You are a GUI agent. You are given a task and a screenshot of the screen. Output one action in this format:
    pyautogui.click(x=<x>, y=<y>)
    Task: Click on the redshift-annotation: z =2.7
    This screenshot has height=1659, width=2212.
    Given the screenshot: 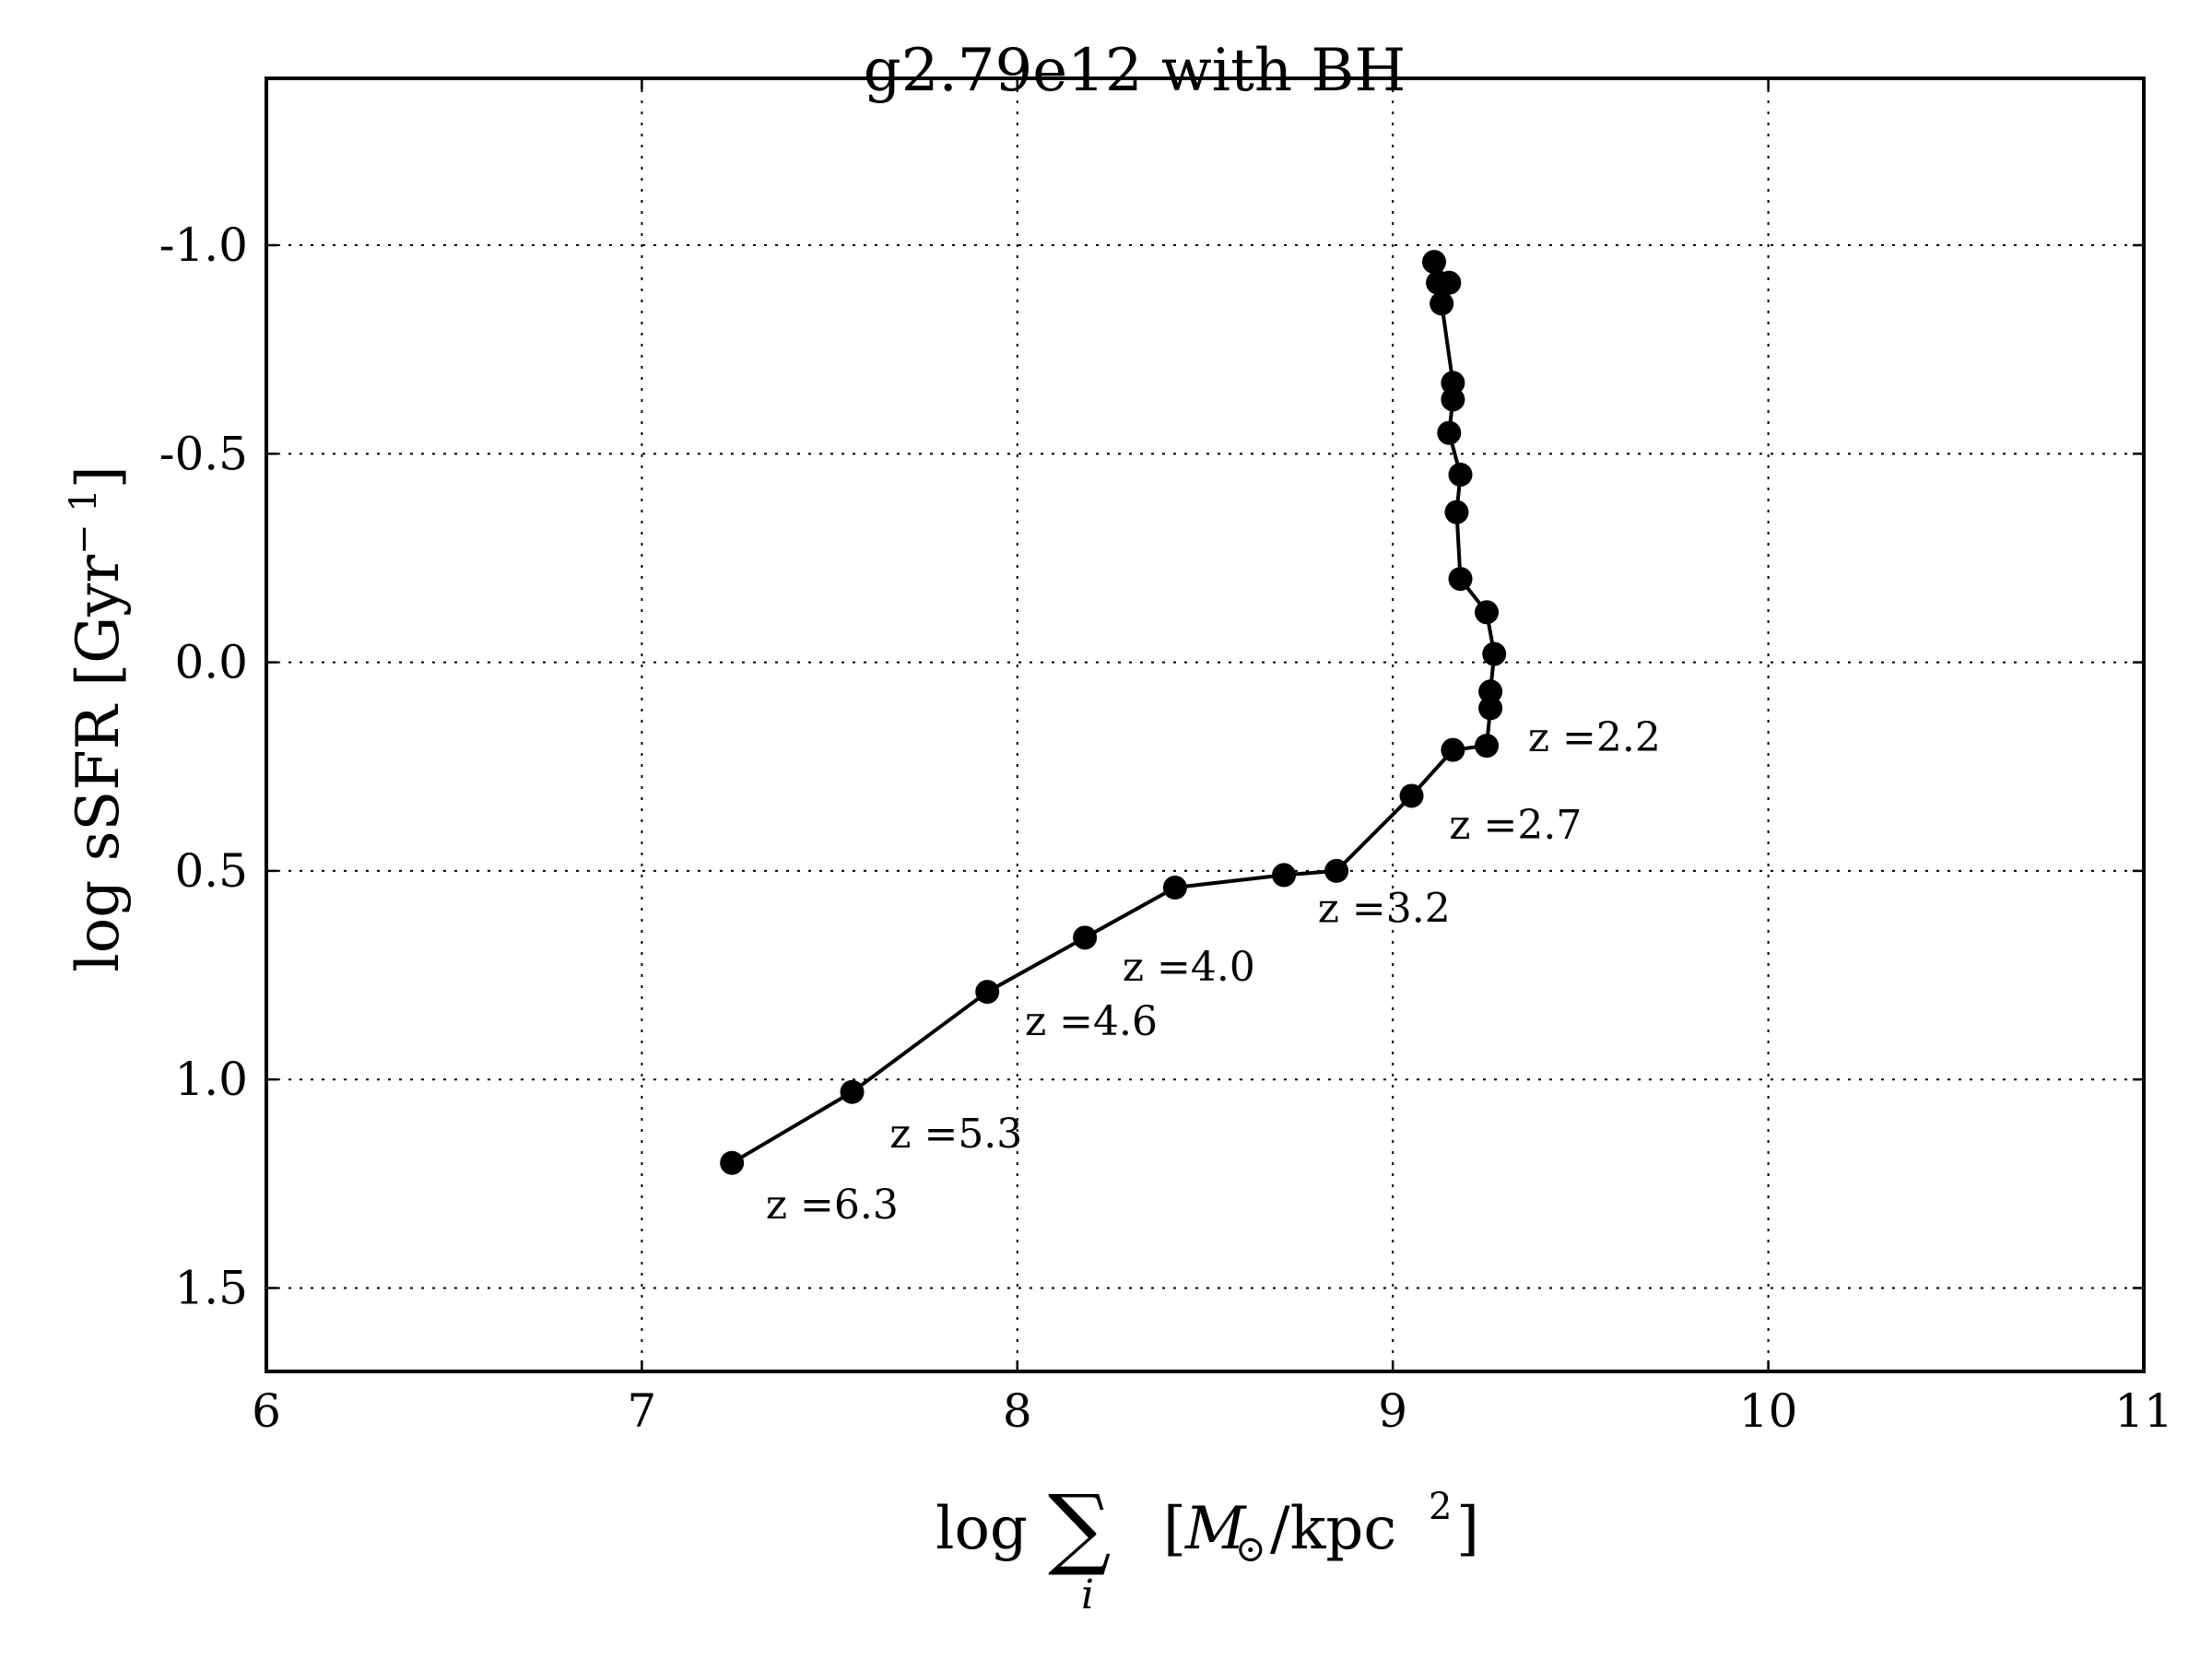 What is the action you would take?
    pyautogui.click(x=1515, y=825)
    